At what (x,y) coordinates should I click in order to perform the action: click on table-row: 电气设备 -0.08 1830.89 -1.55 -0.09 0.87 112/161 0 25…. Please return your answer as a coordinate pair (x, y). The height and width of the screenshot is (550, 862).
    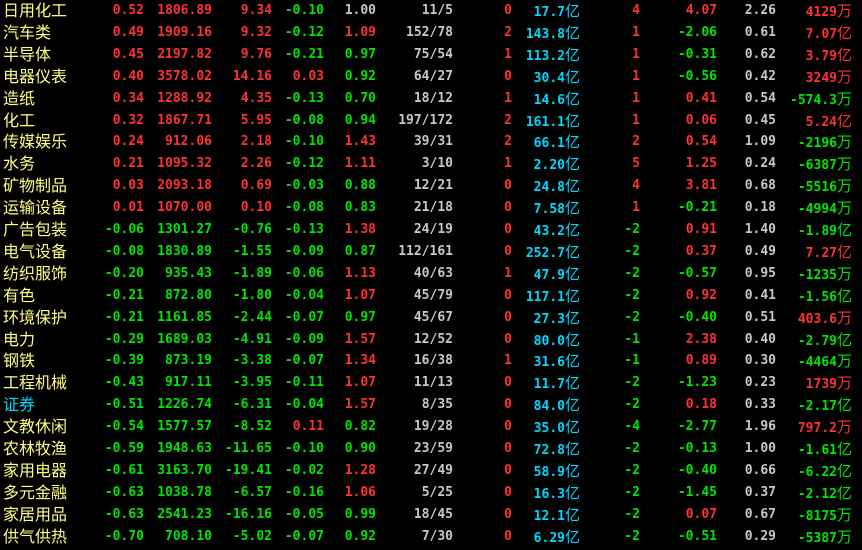
    Looking at the image, I should click on (431, 252).